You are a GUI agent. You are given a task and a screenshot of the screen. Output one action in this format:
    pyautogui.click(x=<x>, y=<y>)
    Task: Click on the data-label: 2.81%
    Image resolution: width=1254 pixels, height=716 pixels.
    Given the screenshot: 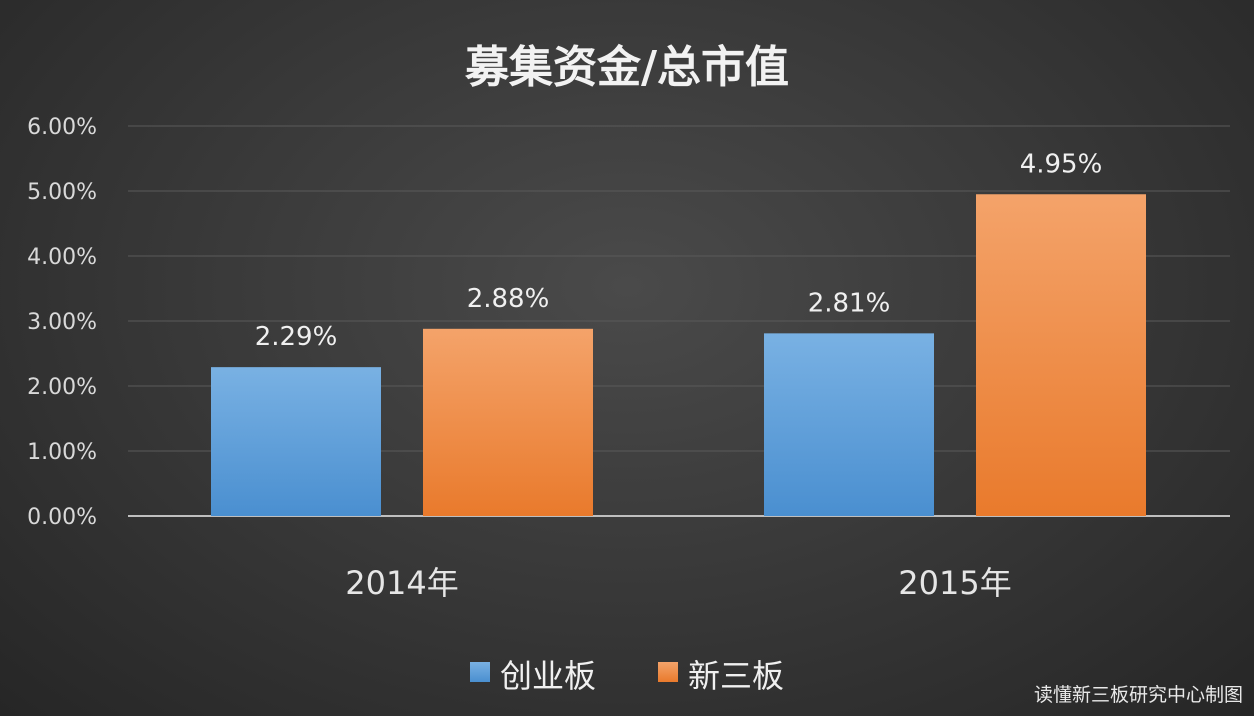 What is the action you would take?
    pyautogui.click(x=849, y=303)
    